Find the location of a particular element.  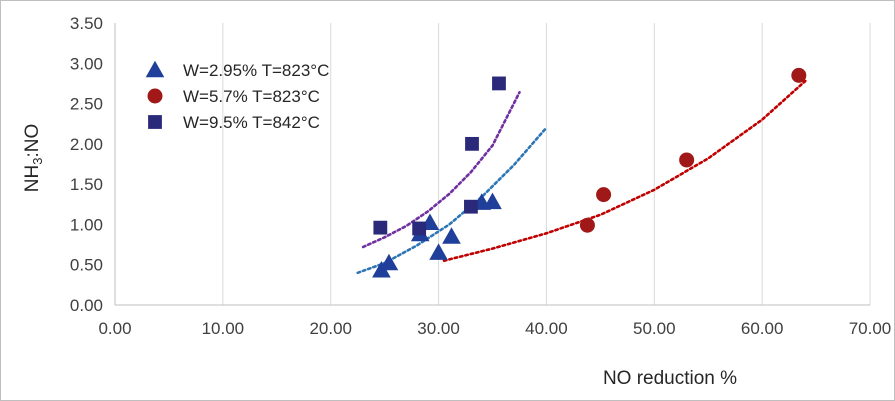

y-tick-label: 3.00 is located at coordinates (86, 63).